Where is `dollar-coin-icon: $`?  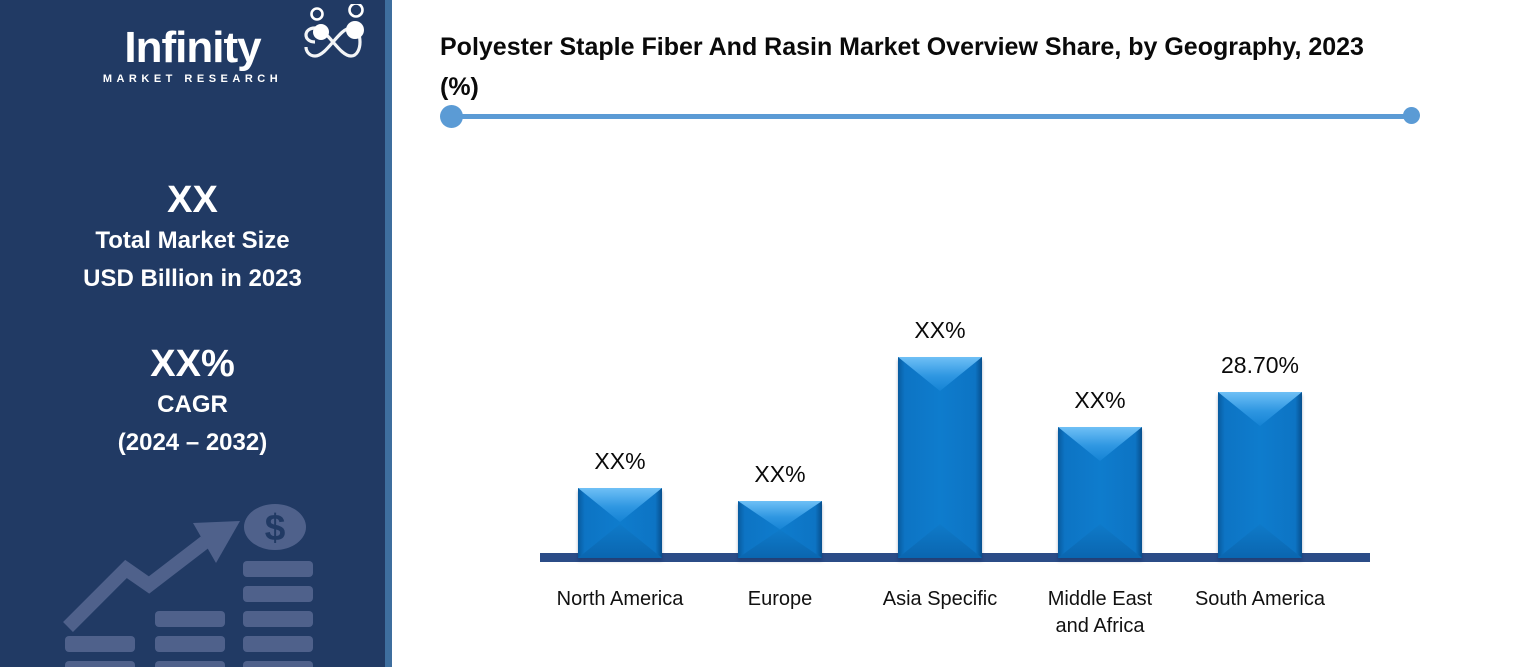 dollar-coin-icon: $ is located at coordinates (275, 527).